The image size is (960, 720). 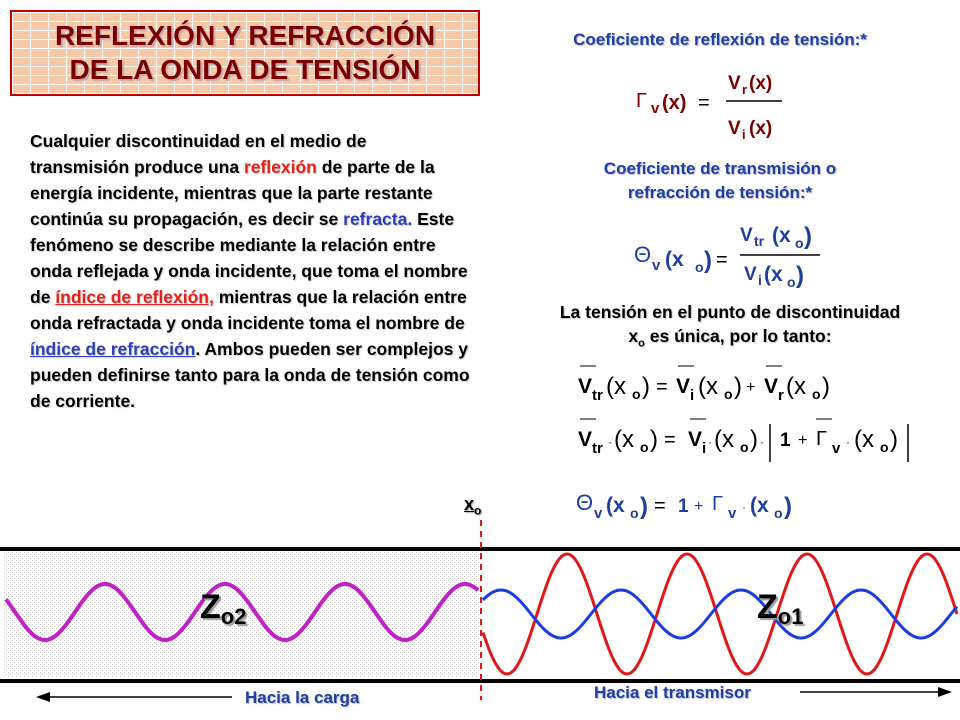 What do you see at coordinates (788, 506) in the screenshot?
I see `eq5-gamma-close: )` at bounding box center [788, 506].